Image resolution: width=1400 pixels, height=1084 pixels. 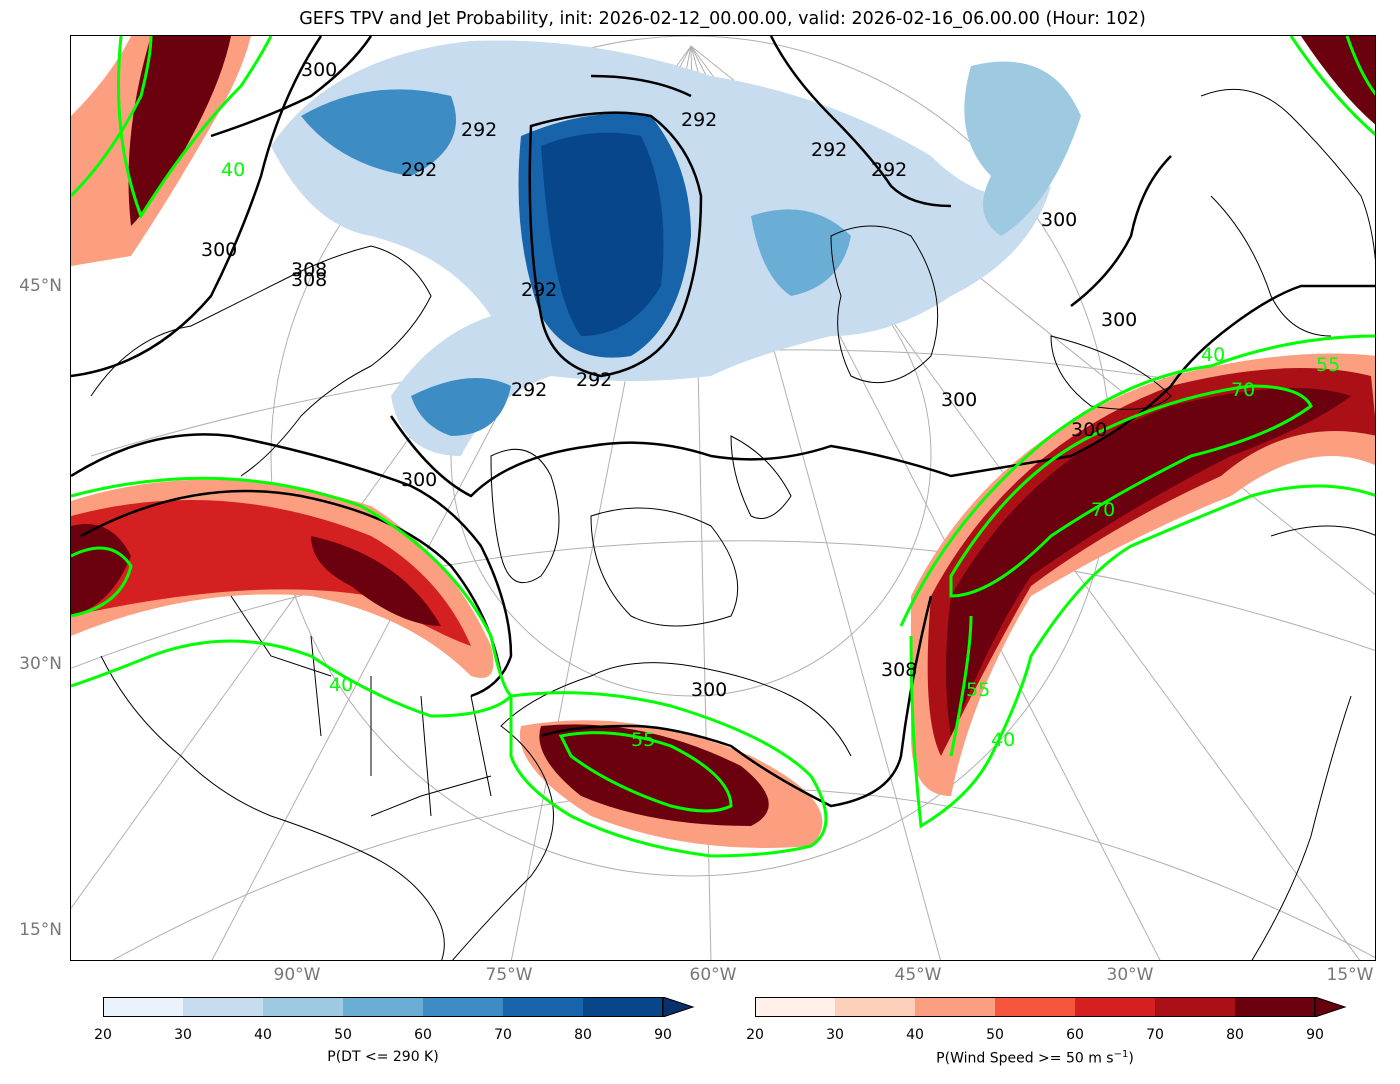 What do you see at coordinates (297, 975) in the screenshot?
I see `lon-label-90w: 90°W` at bounding box center [297, 975].